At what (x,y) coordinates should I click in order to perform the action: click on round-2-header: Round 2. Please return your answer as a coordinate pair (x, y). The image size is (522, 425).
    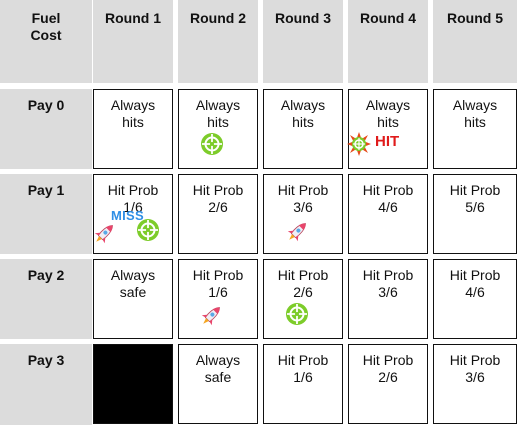
    Looking at the image, I should click on (218, 41).